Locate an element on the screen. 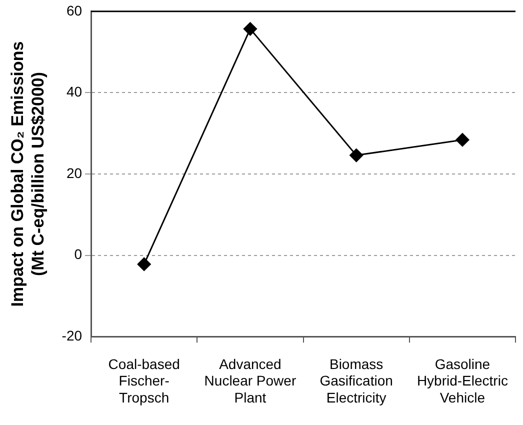 This screenshot has height=425, width=523. x-tick-label: Gasoline Hybrid-Electric Vehicle is located at coordinates (462, 381).